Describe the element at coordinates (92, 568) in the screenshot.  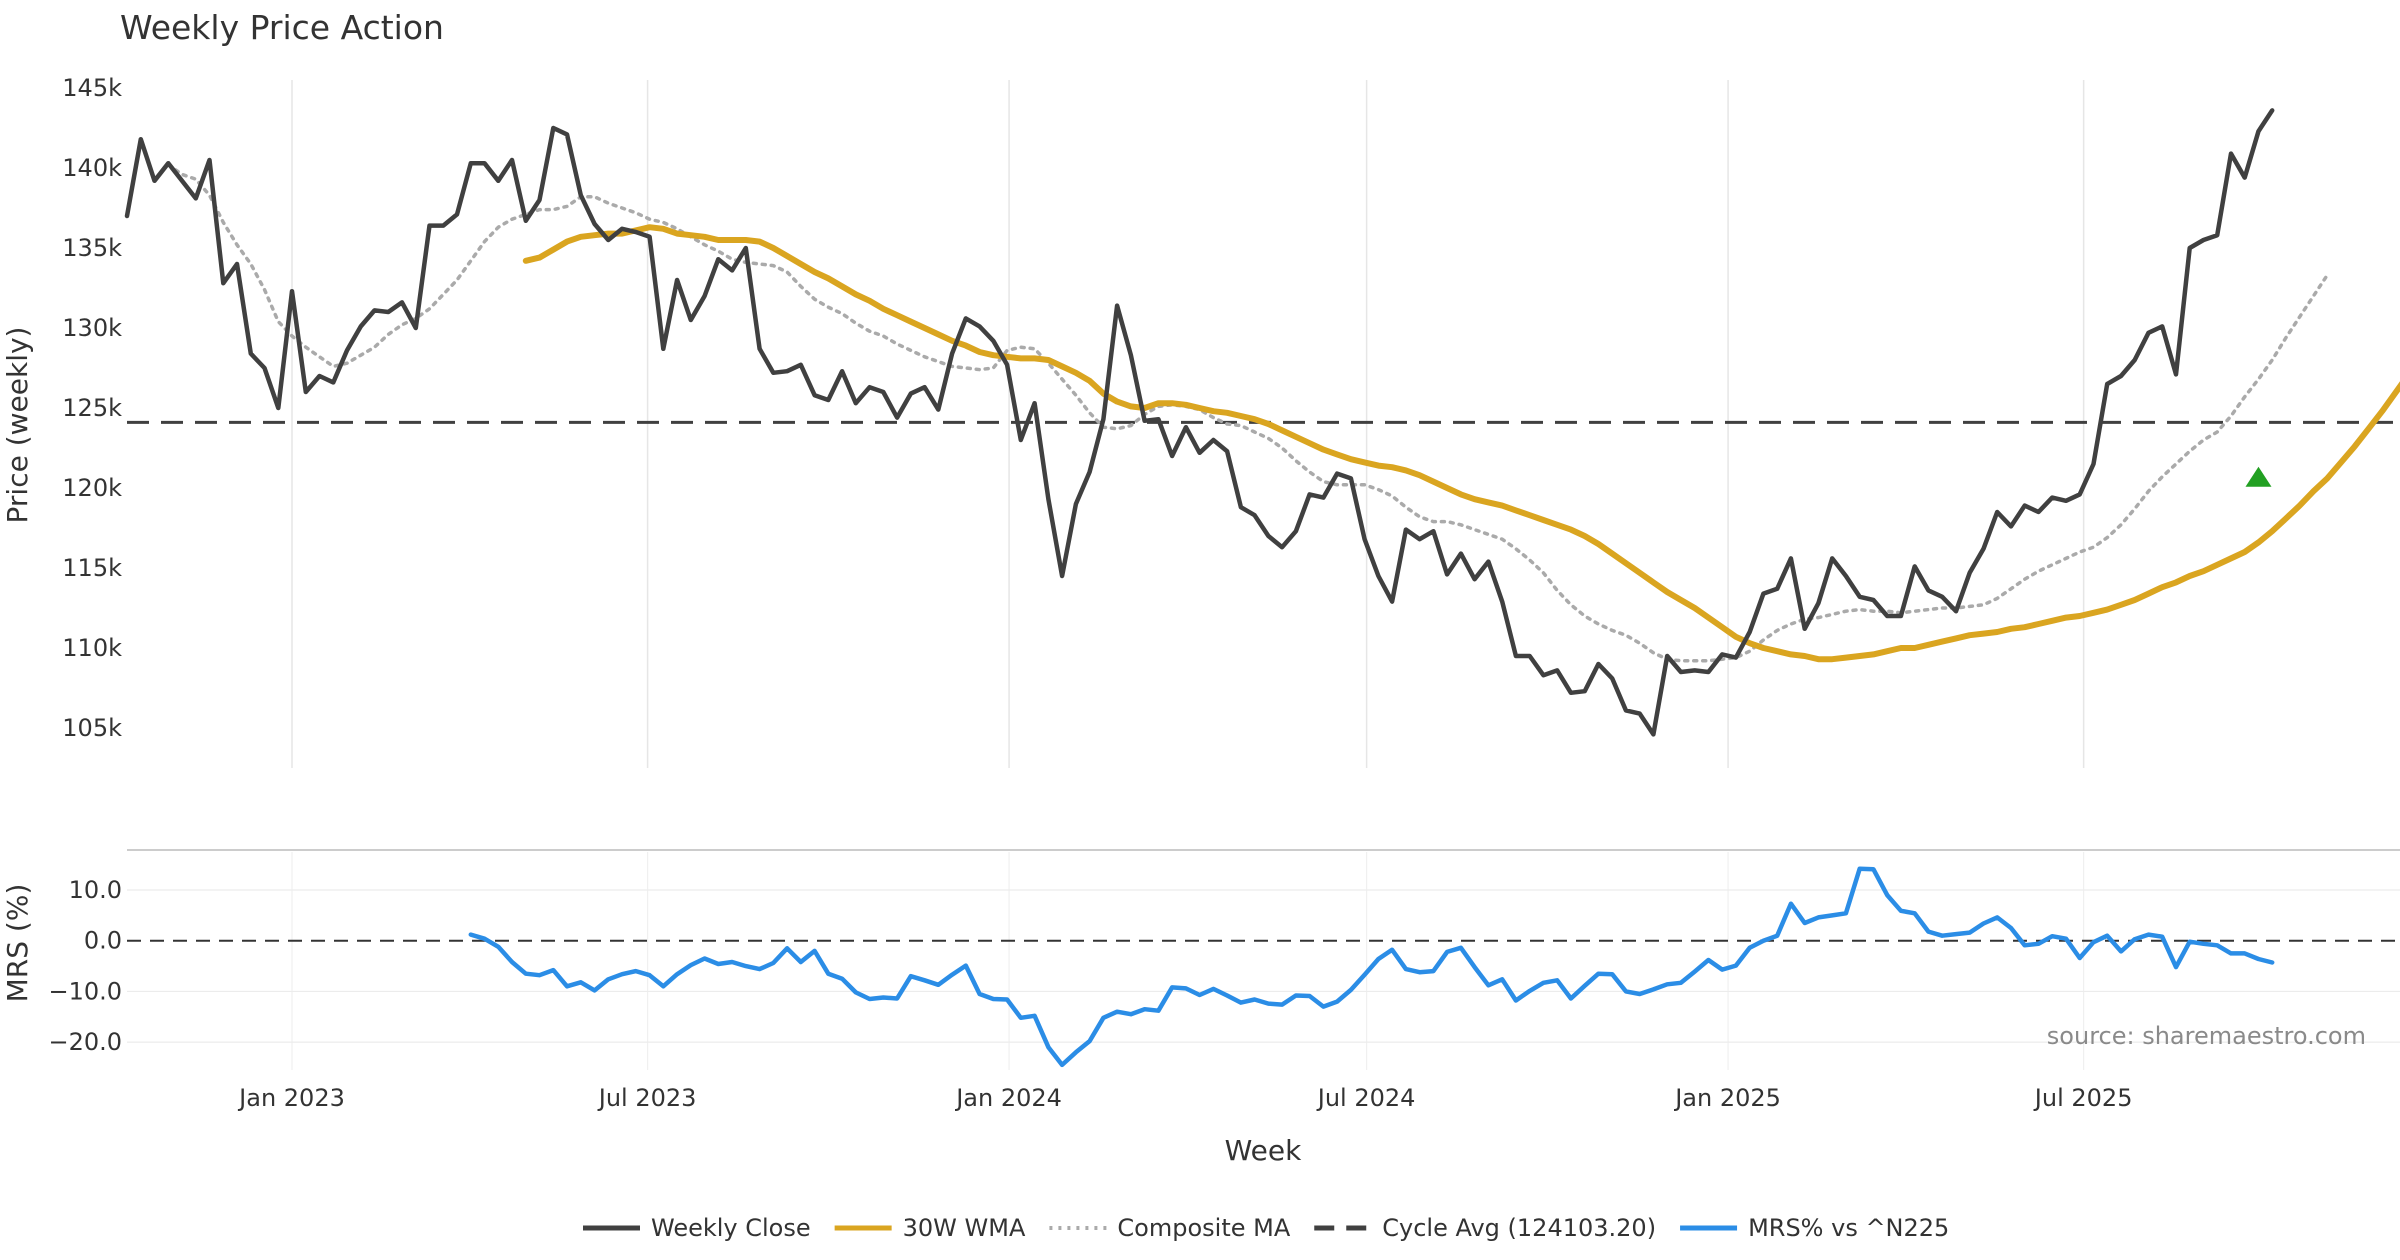
I see `price-y-tick-label: 115k` at that location.